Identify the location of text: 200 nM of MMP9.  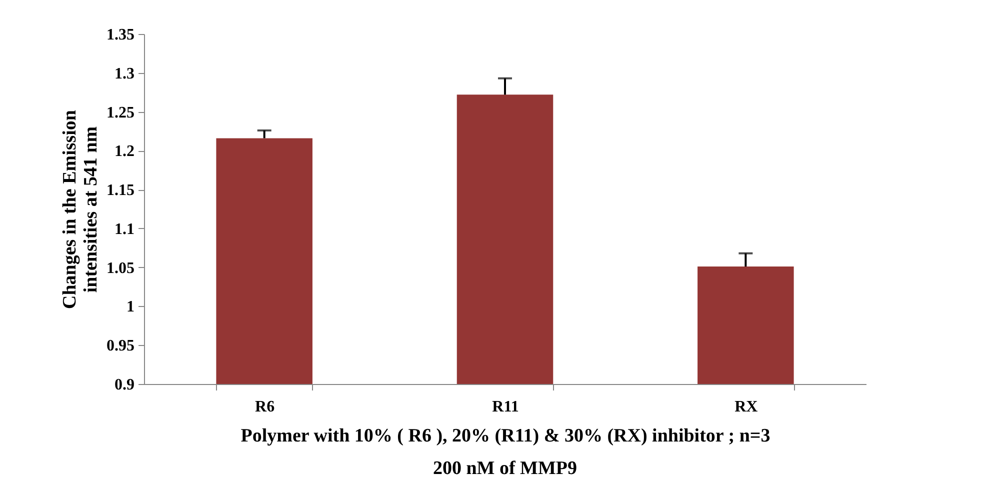
(505, 468).